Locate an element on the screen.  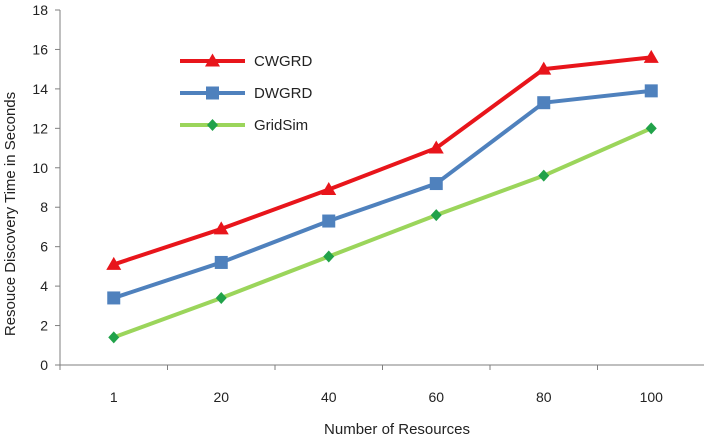
y-axis-title: Resouce Discovery Time in Seconds is located at coordinates (10, 214).